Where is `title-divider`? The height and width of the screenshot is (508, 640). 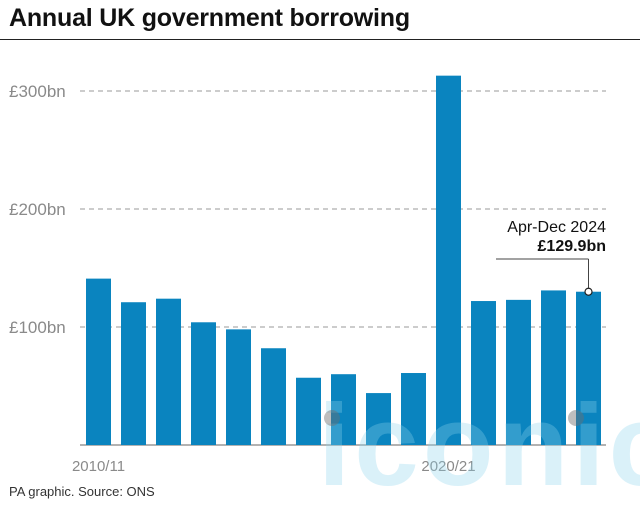
title-divider is located at coordinates (320, 39).